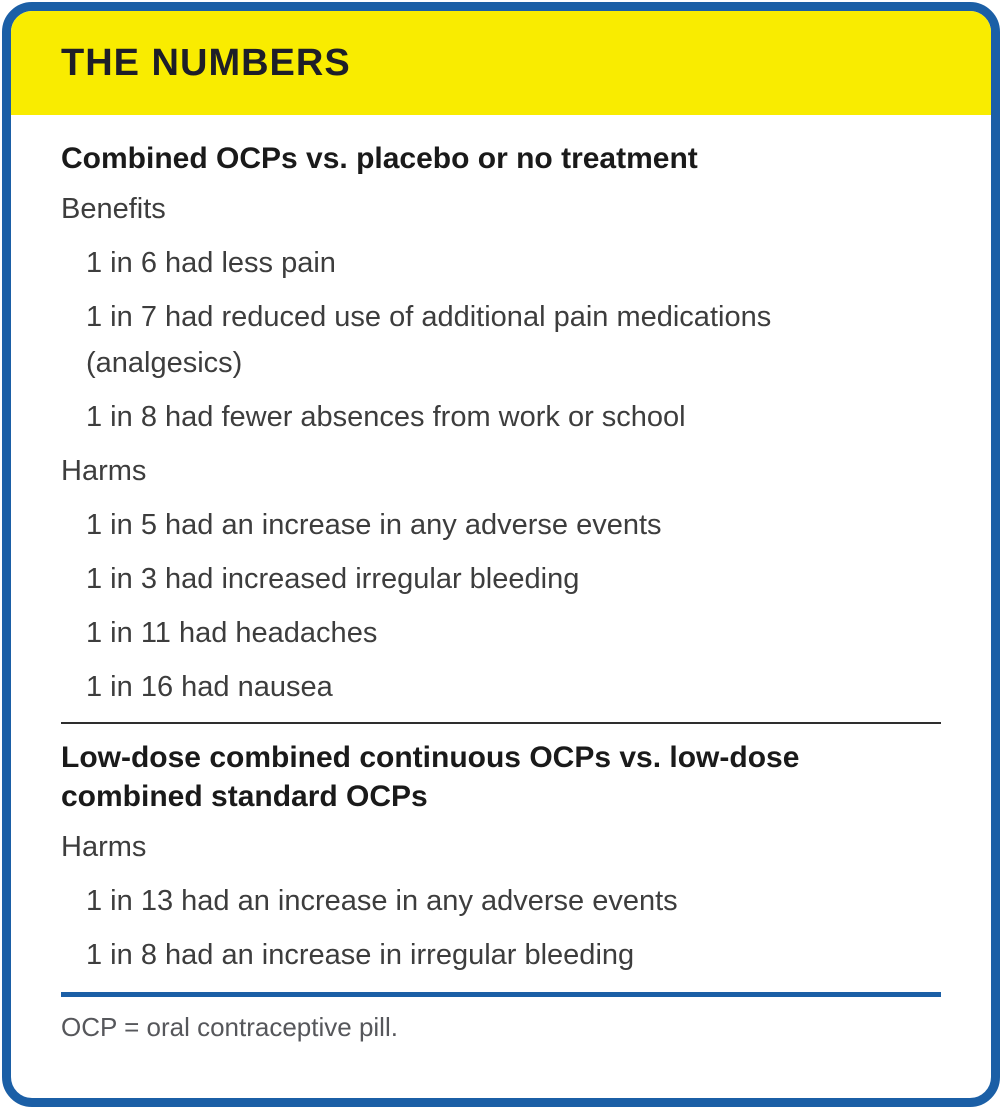 The height and width of the screenshot is (1109, 1002). I want to click on section1-benefits-label: Benefits, so click(113, 209).